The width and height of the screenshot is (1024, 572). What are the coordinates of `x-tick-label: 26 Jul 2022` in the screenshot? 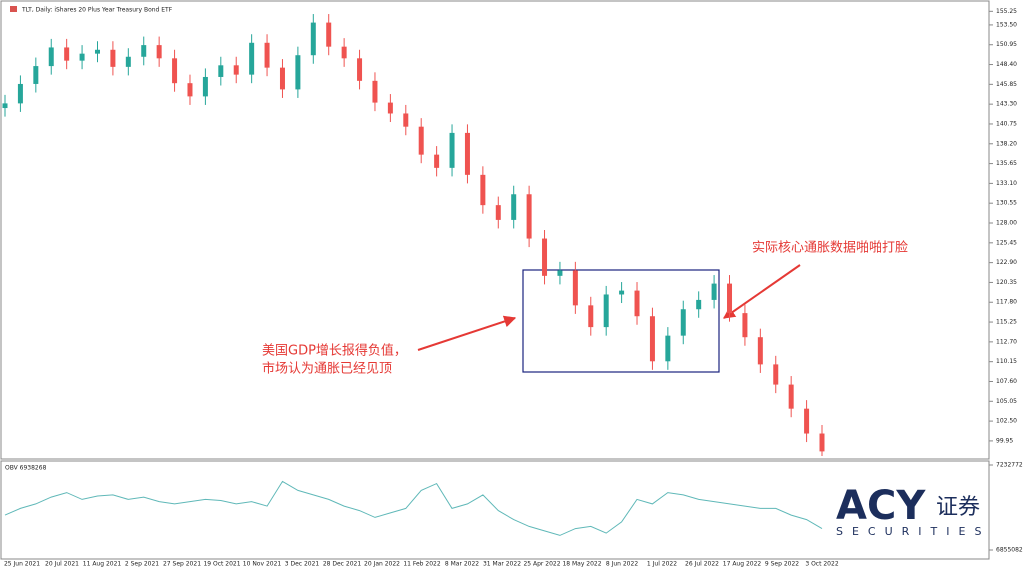 It's located at (702, 564).